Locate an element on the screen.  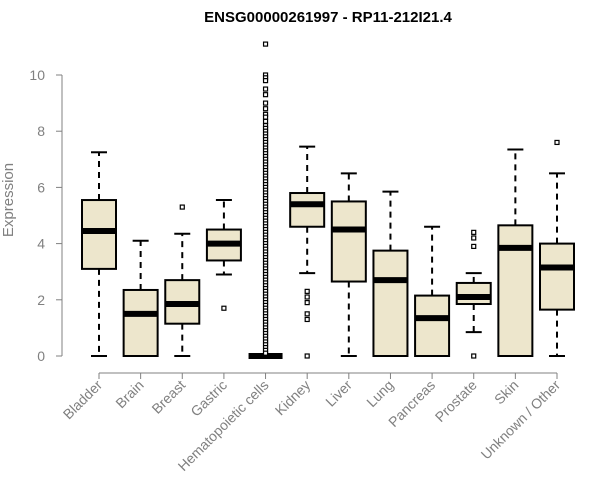
y-tick-label: 6 is located at coordinates (41, 187).